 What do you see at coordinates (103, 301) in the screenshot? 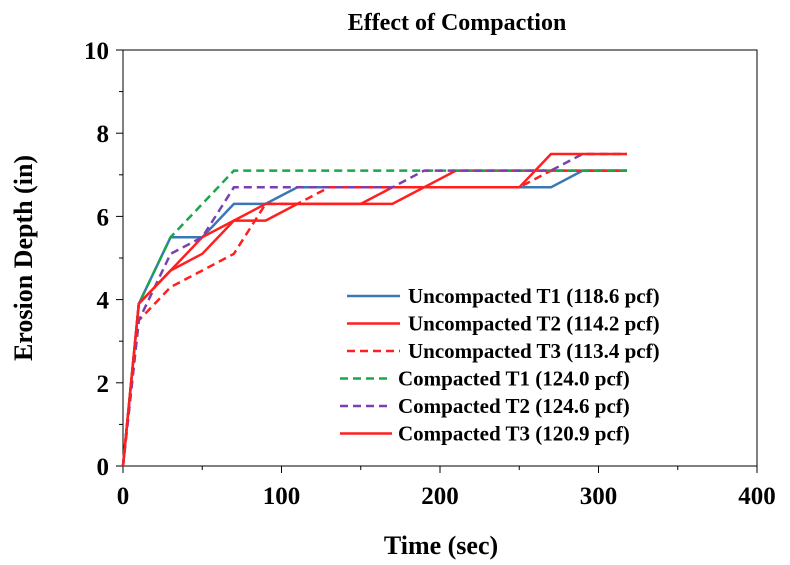
I see `y-tick-label: 4` at bounding box center [103, 301].